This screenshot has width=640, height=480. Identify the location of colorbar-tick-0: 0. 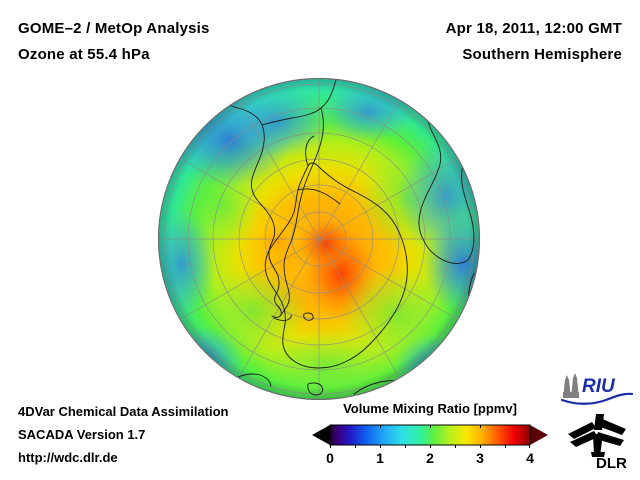
(330, 458).